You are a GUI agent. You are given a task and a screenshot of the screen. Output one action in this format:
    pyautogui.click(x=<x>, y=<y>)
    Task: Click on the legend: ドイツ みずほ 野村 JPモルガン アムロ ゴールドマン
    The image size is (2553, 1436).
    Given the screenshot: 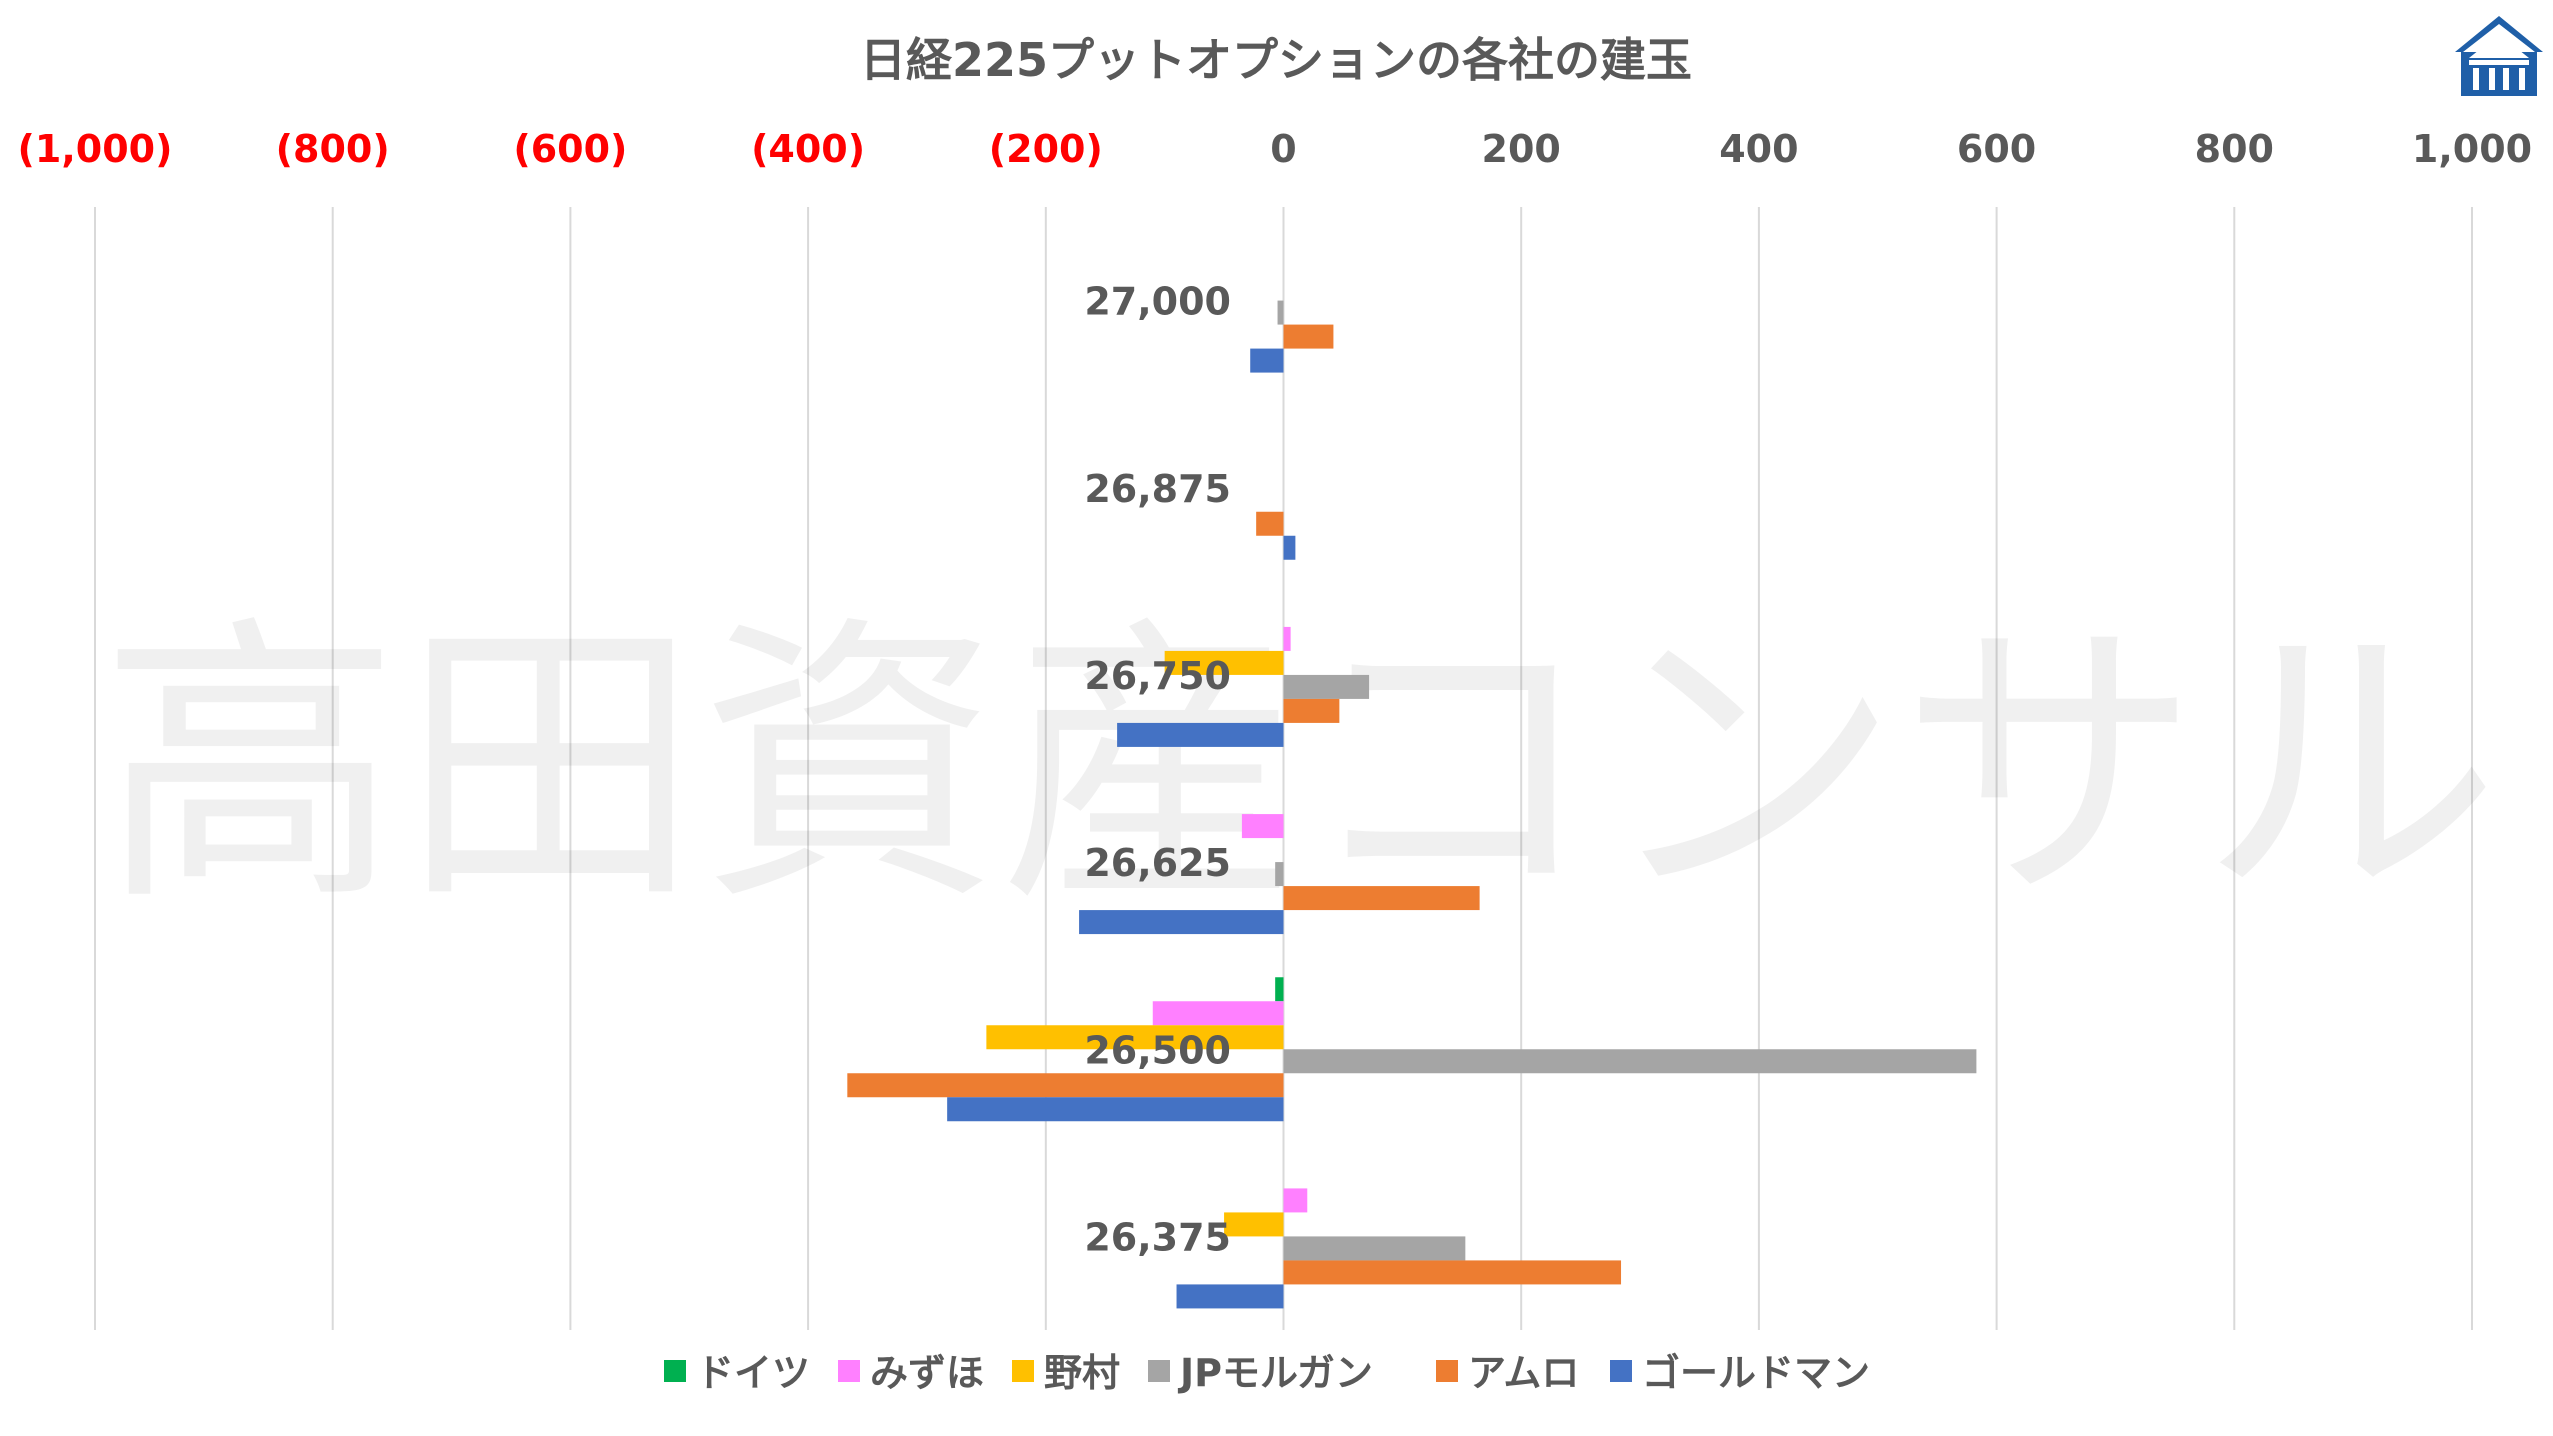 What is the action you would take?
    pyautogui.click(x=1267, y=1373)
    